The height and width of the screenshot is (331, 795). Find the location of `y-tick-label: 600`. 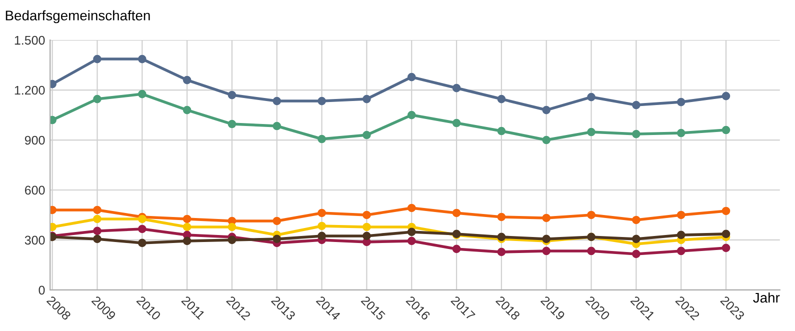

y-tick-label: 600 is located at coordinates (35, 190).